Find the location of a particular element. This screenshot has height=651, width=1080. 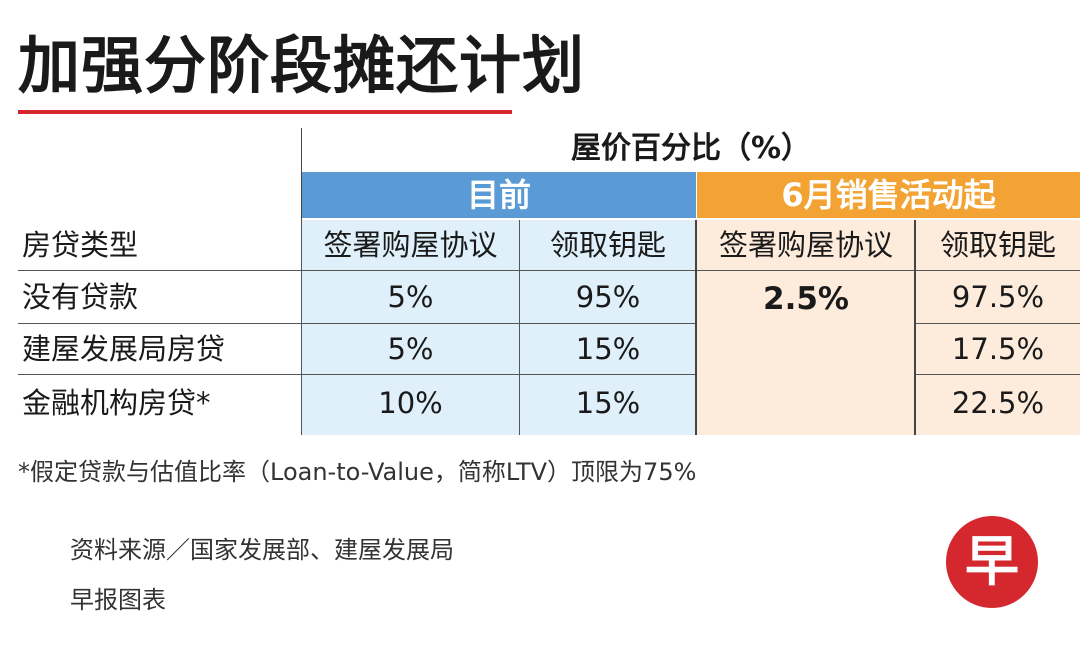

row-label-hdb-loan: 建屋发展局房贷 is located at coordinates (124, 349).